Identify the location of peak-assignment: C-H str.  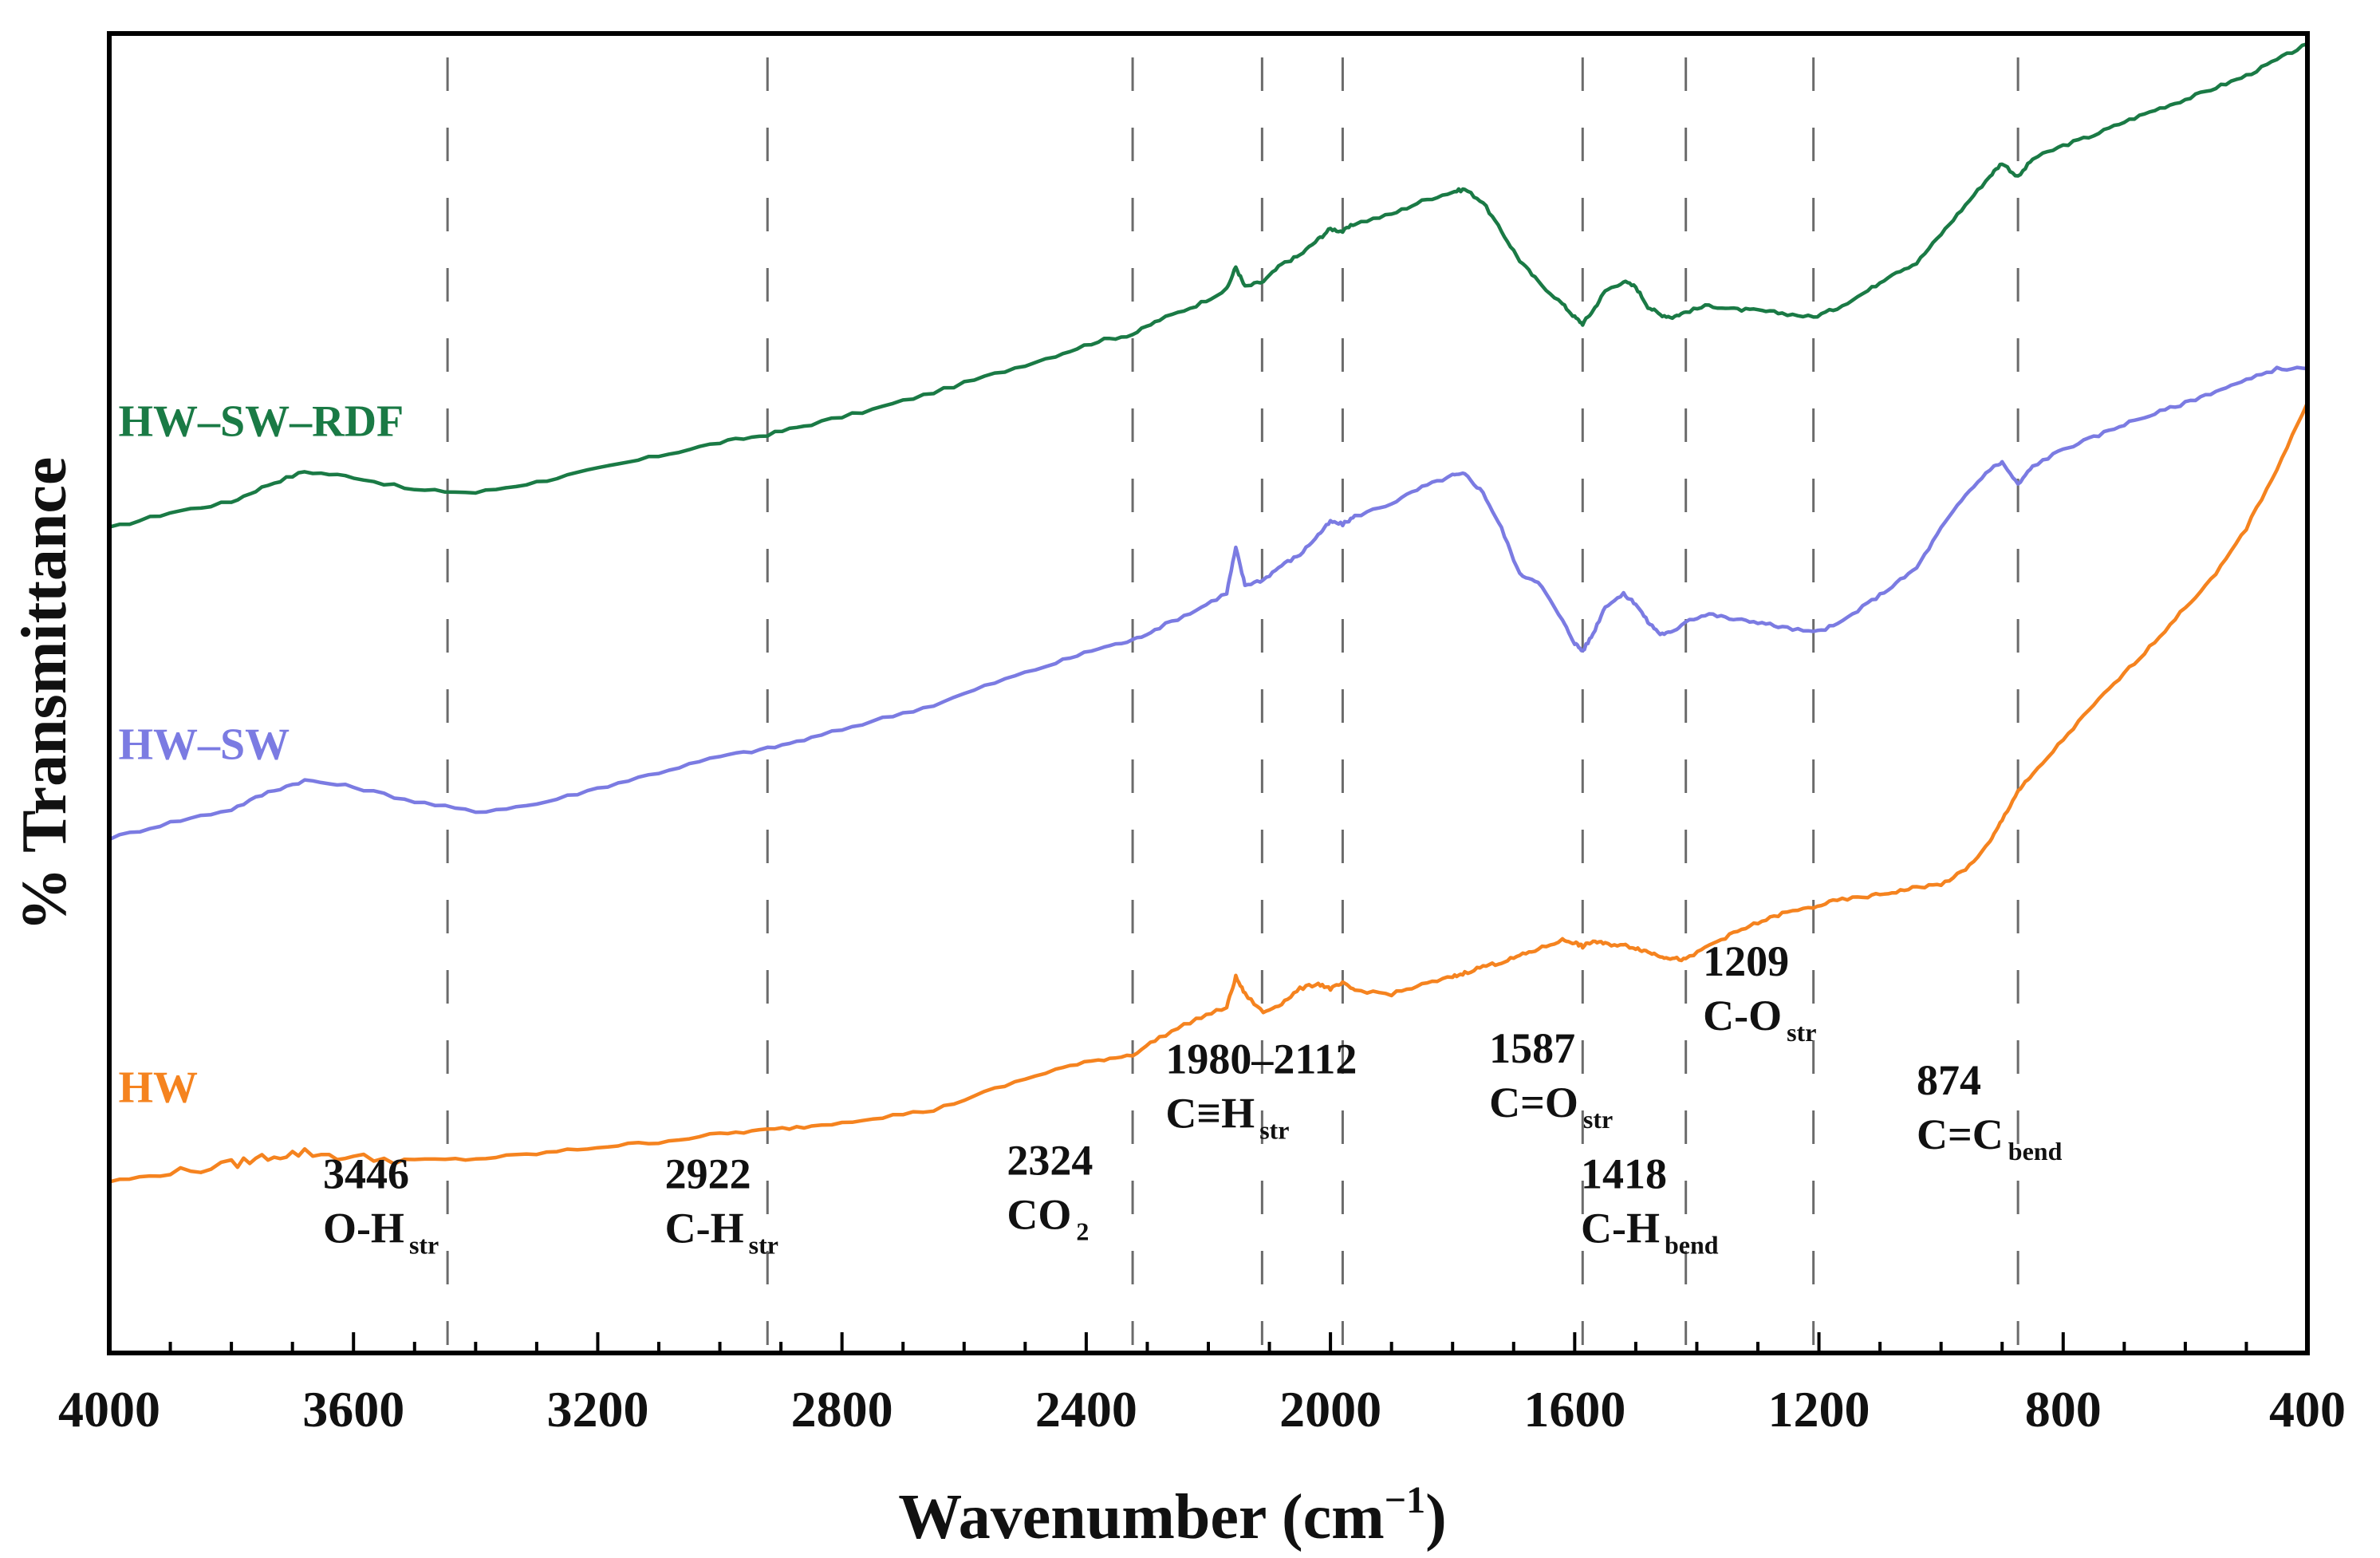
(721, 1231).